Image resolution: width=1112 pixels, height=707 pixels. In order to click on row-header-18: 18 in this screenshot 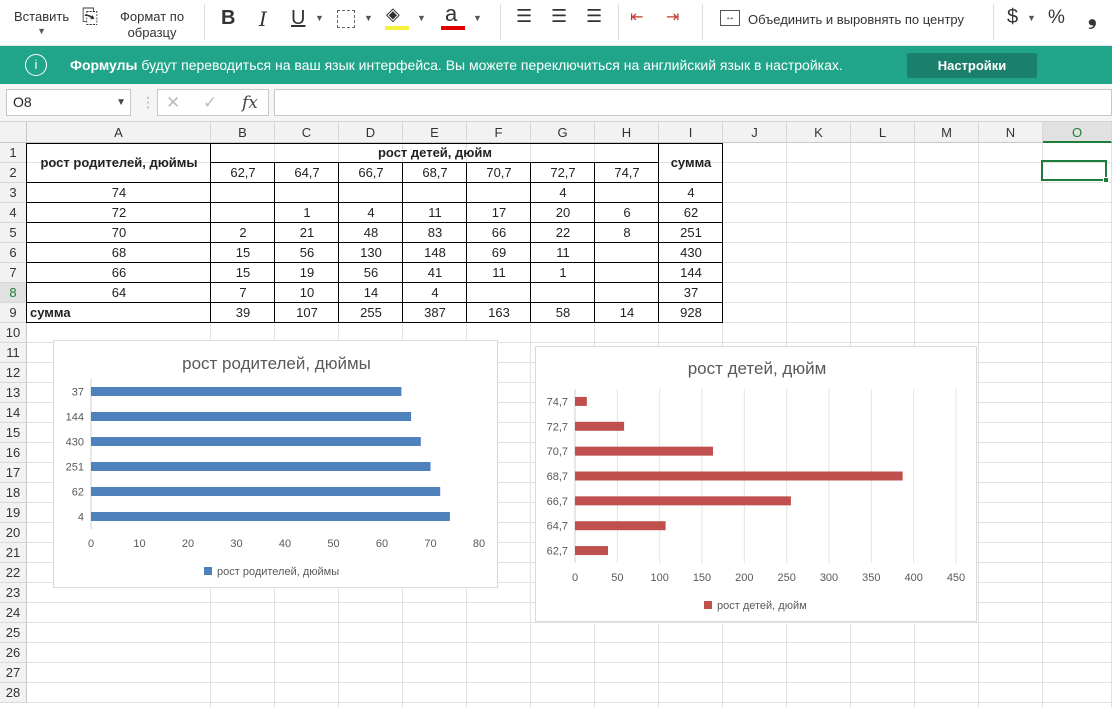, I will do `click(13, 493)`.